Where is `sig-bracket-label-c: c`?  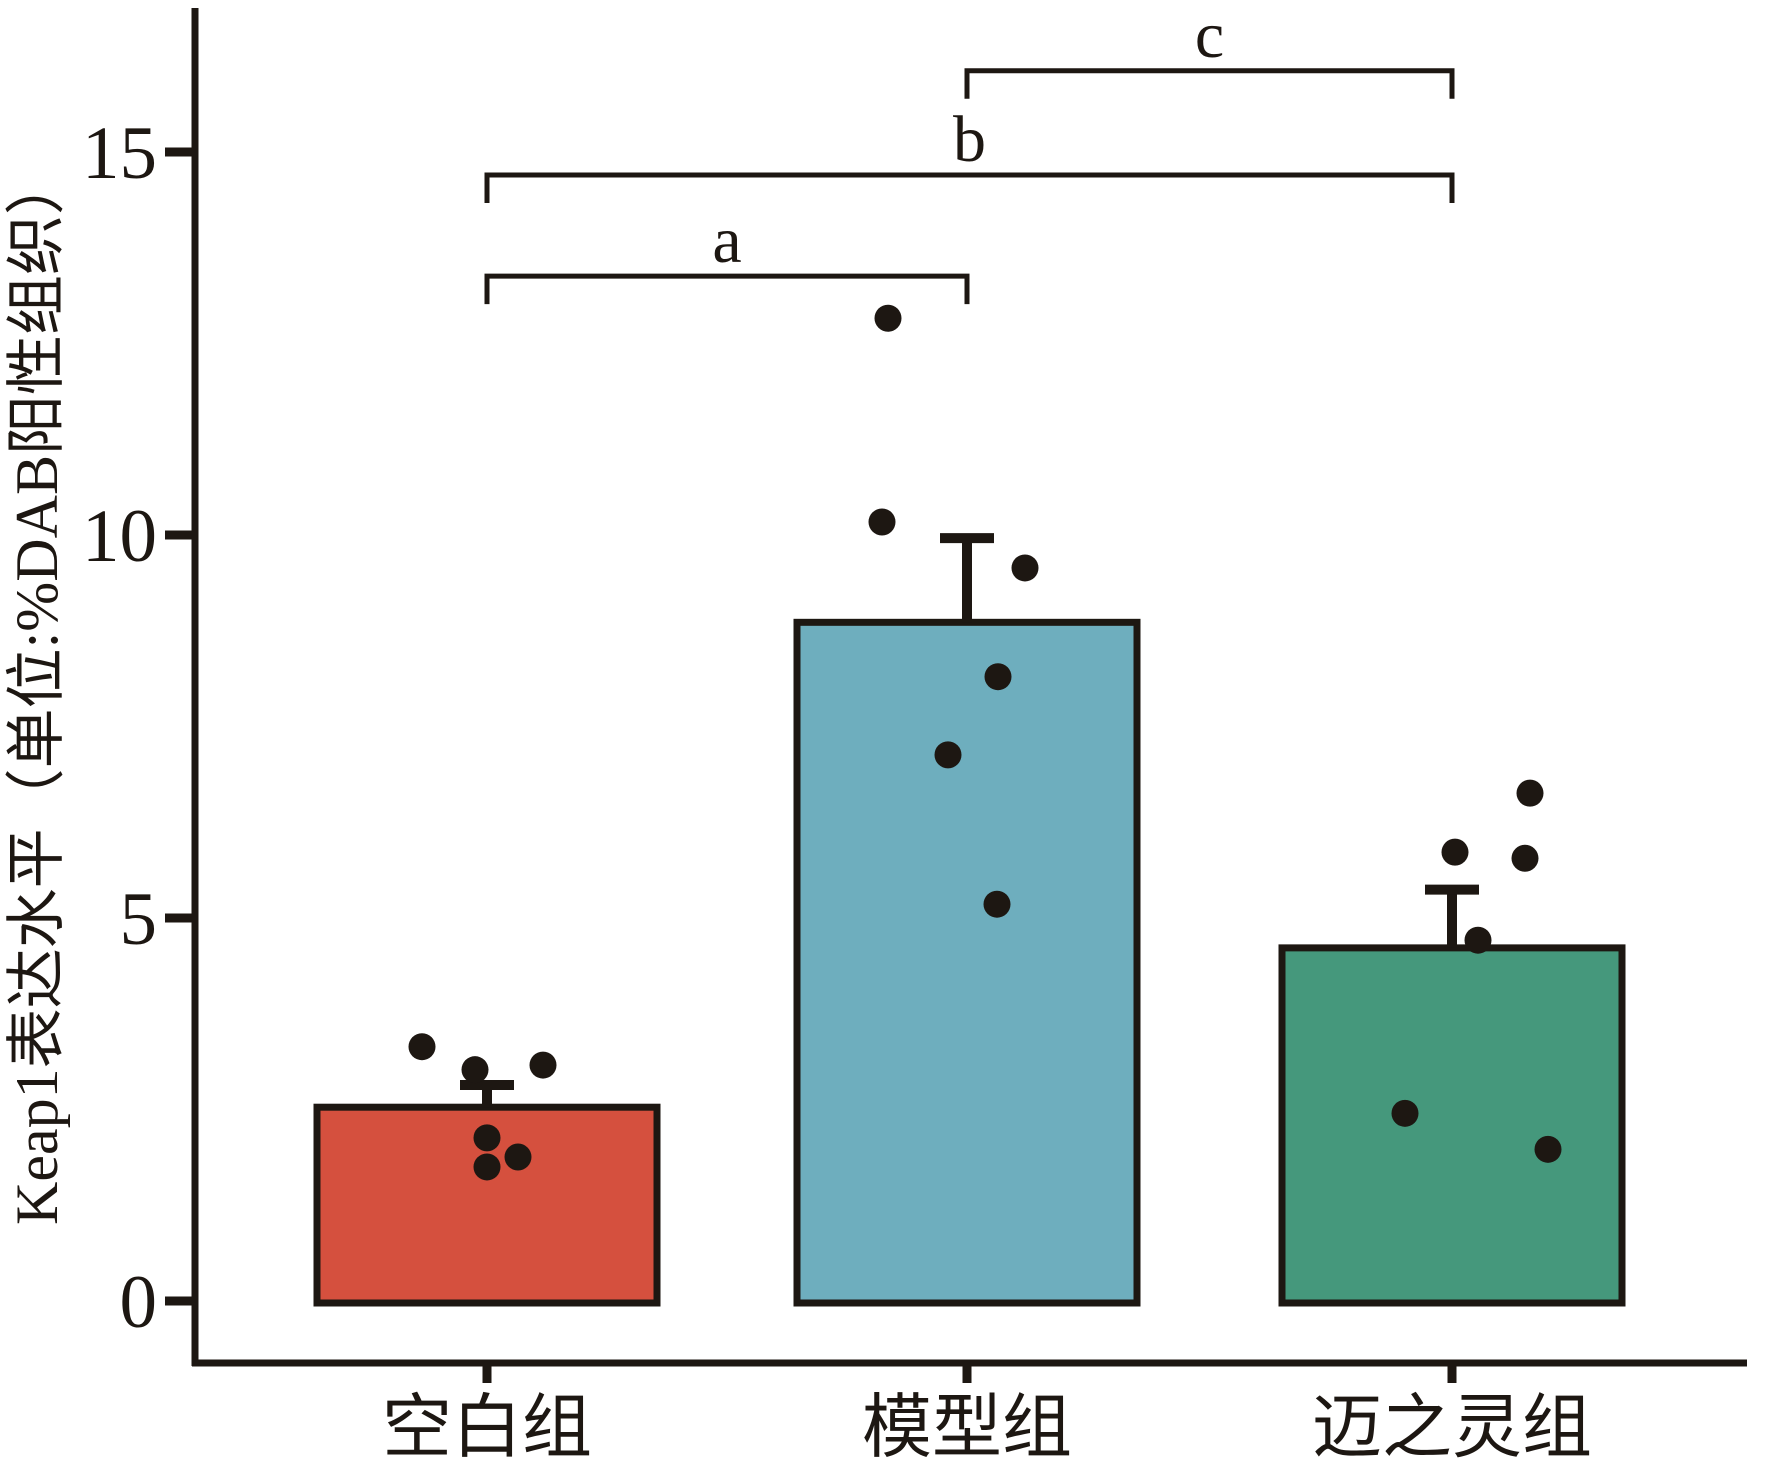
sig-bracket-label-c: c is located at coordinates (1209, 36).